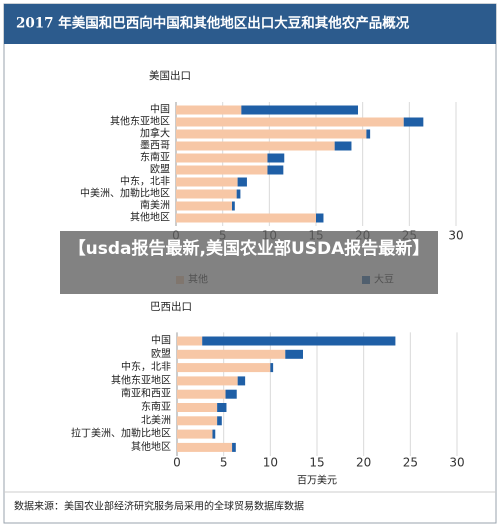 Image resolution: width=500 pixels, height=531 pixels. I want to click on x-tick-label: 25, so click(410, 463).